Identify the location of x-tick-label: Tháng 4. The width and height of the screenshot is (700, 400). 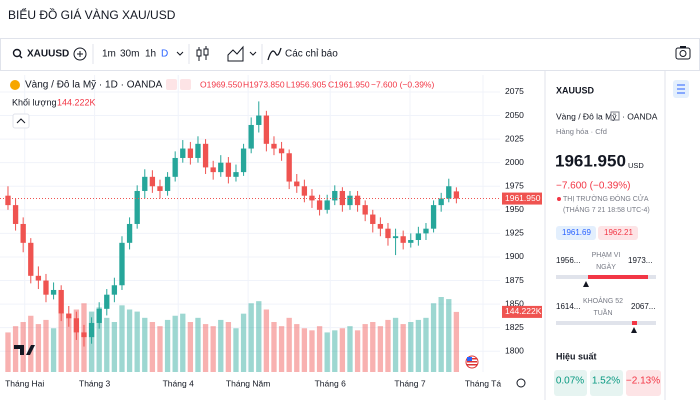
(178, 383).